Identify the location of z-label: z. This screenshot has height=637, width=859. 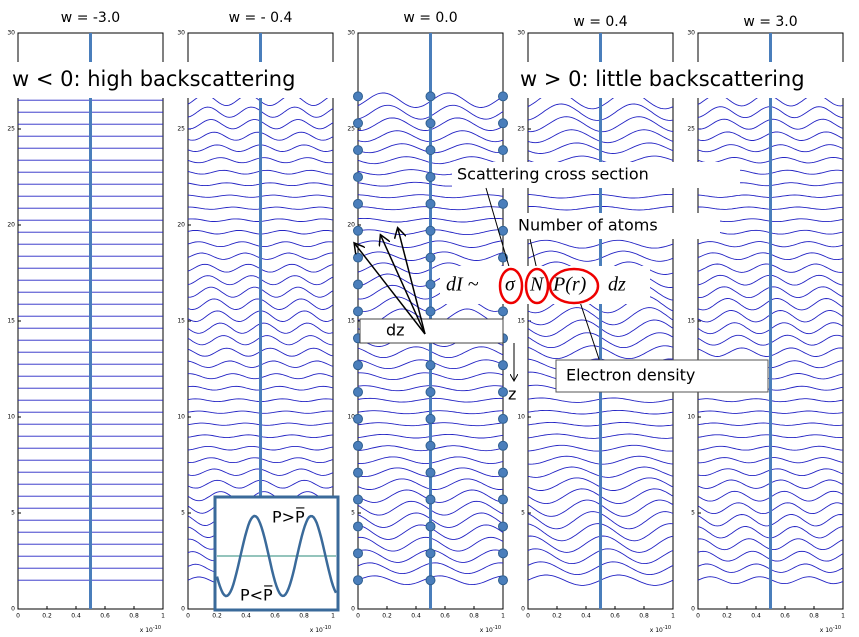
(512, 394).